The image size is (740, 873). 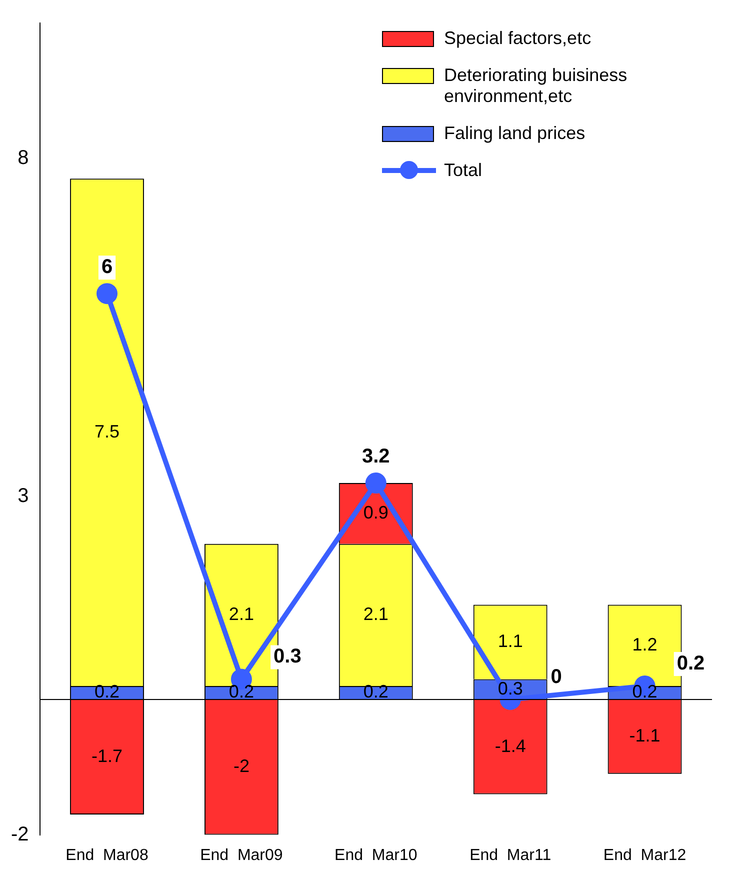 I want to click on legend-label: Total, so click(x=464, y=170).